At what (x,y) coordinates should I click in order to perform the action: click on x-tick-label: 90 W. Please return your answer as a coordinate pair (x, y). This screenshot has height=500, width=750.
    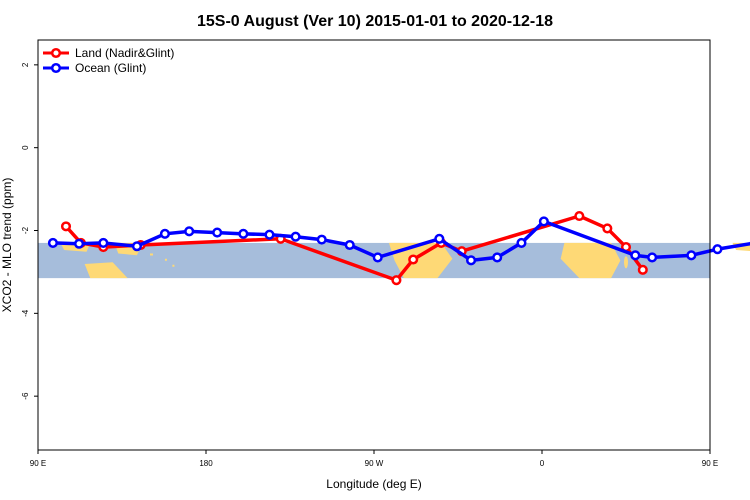
    Looking at the image, I should click on (374, 463).